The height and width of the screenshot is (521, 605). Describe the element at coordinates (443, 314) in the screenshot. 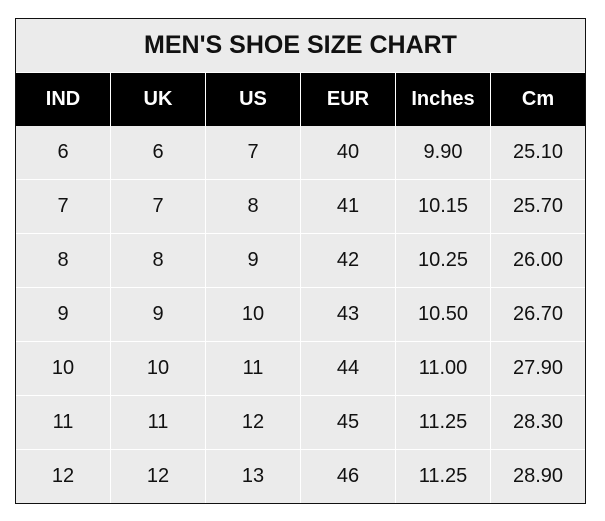

I see `table-cell-inches: 10.50` at that location.